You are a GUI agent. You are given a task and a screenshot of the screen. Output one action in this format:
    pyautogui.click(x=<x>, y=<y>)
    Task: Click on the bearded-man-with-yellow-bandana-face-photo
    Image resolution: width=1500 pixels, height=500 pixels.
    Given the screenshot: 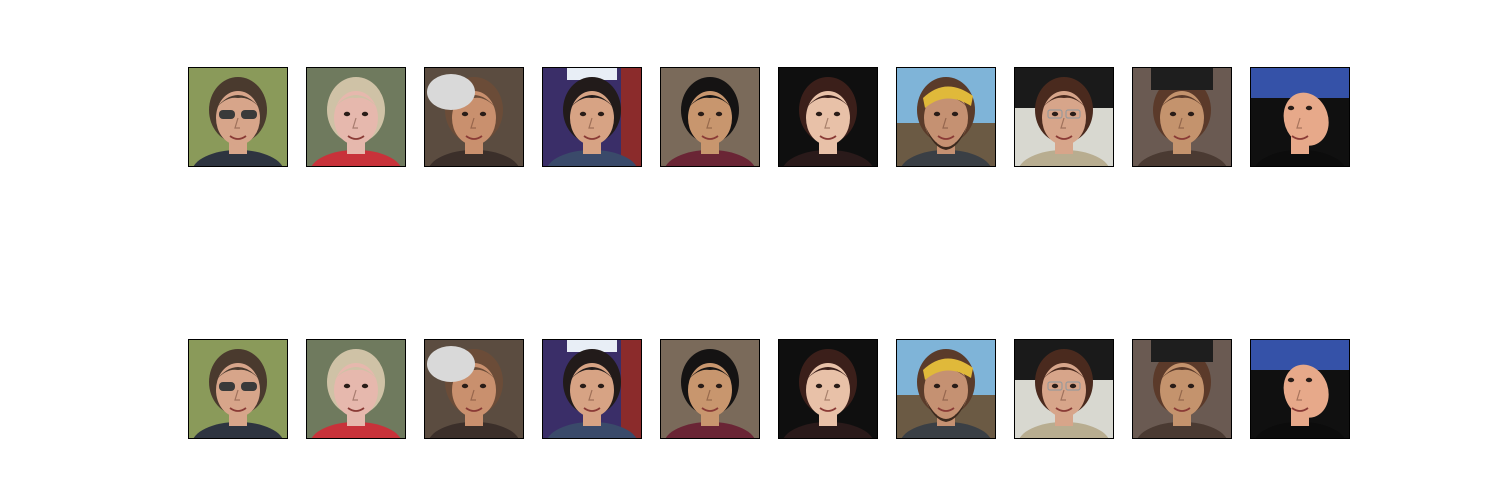 What is the action you would take?
    pyautogui.click(x=946, y=117)
    